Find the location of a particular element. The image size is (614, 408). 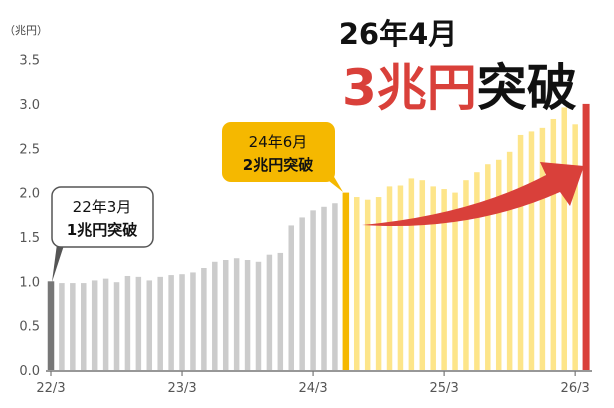

growth-arrow-icon is located at coordinates (473, 194).